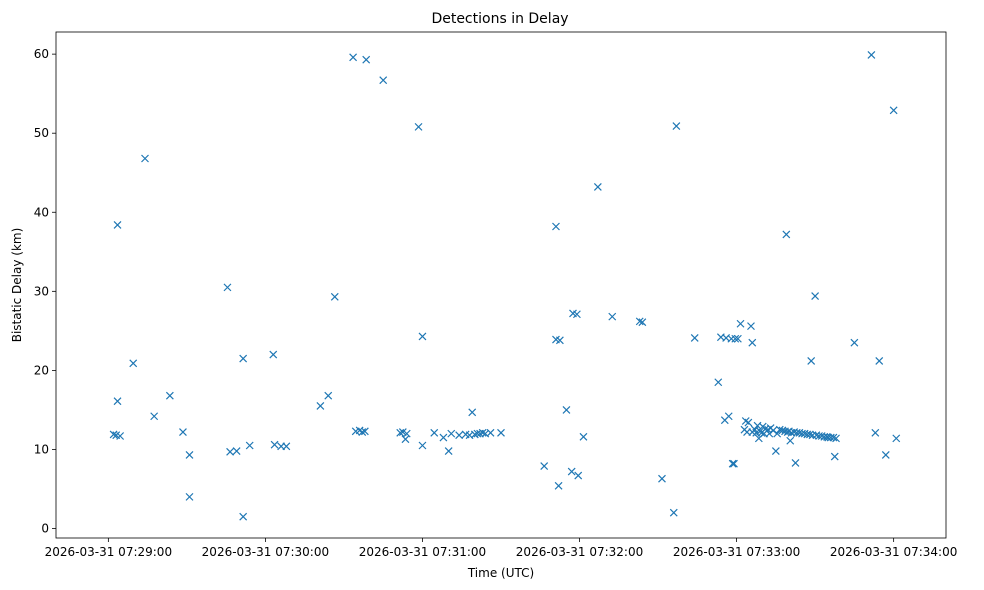 The width and height of the screenshot is (984, 590). What do you see at coordinates (45, 529) in the screenshot?
I see `y-tick-label: 0` at bounding box center [45, 529].